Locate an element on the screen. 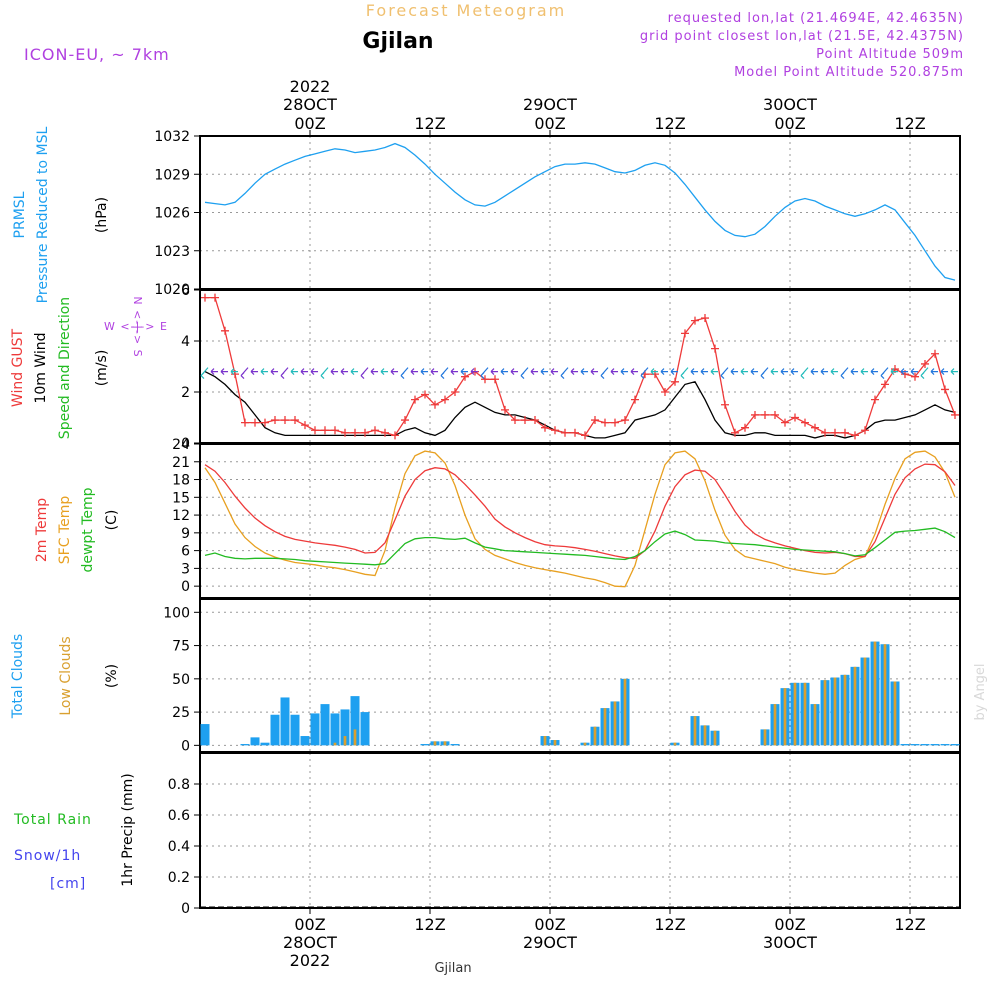  footer-location: Gjilan is located at coordinates (452, 968).